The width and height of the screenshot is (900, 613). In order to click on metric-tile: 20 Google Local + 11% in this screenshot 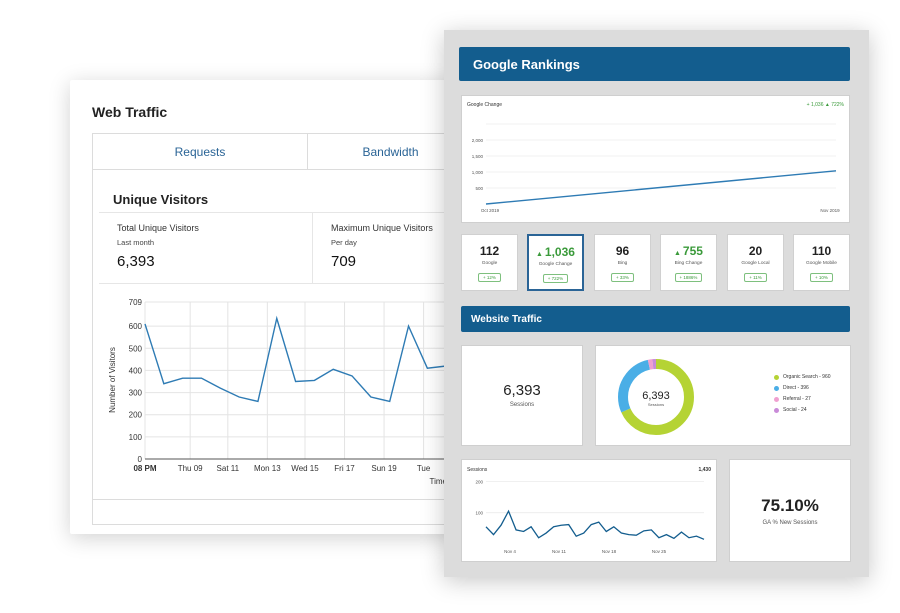, I will do `click(755, 262)`.